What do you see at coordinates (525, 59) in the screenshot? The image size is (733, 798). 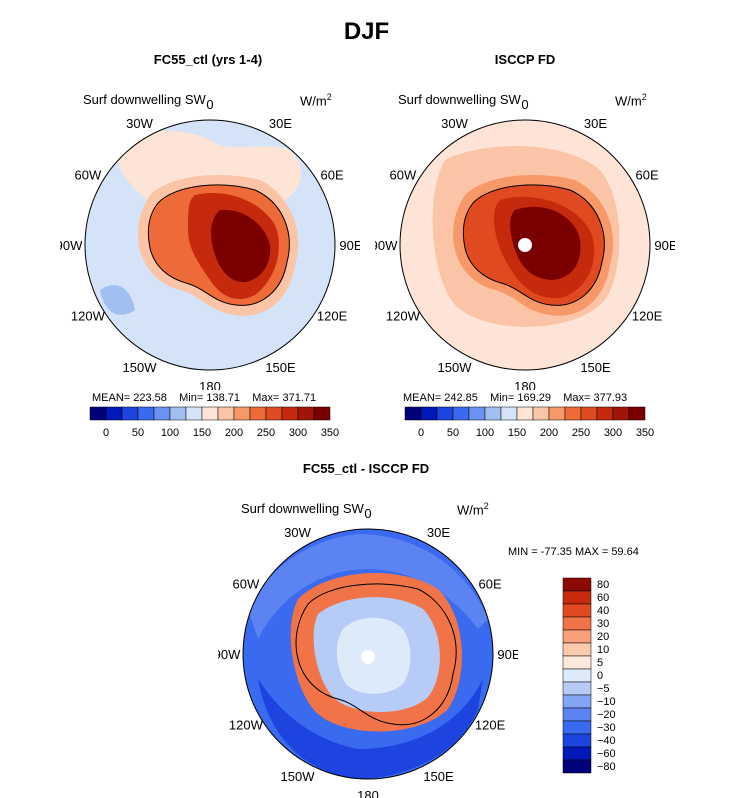 I see `panel-title-isccp: ISCCP FD` at bounding box center [525, 59].